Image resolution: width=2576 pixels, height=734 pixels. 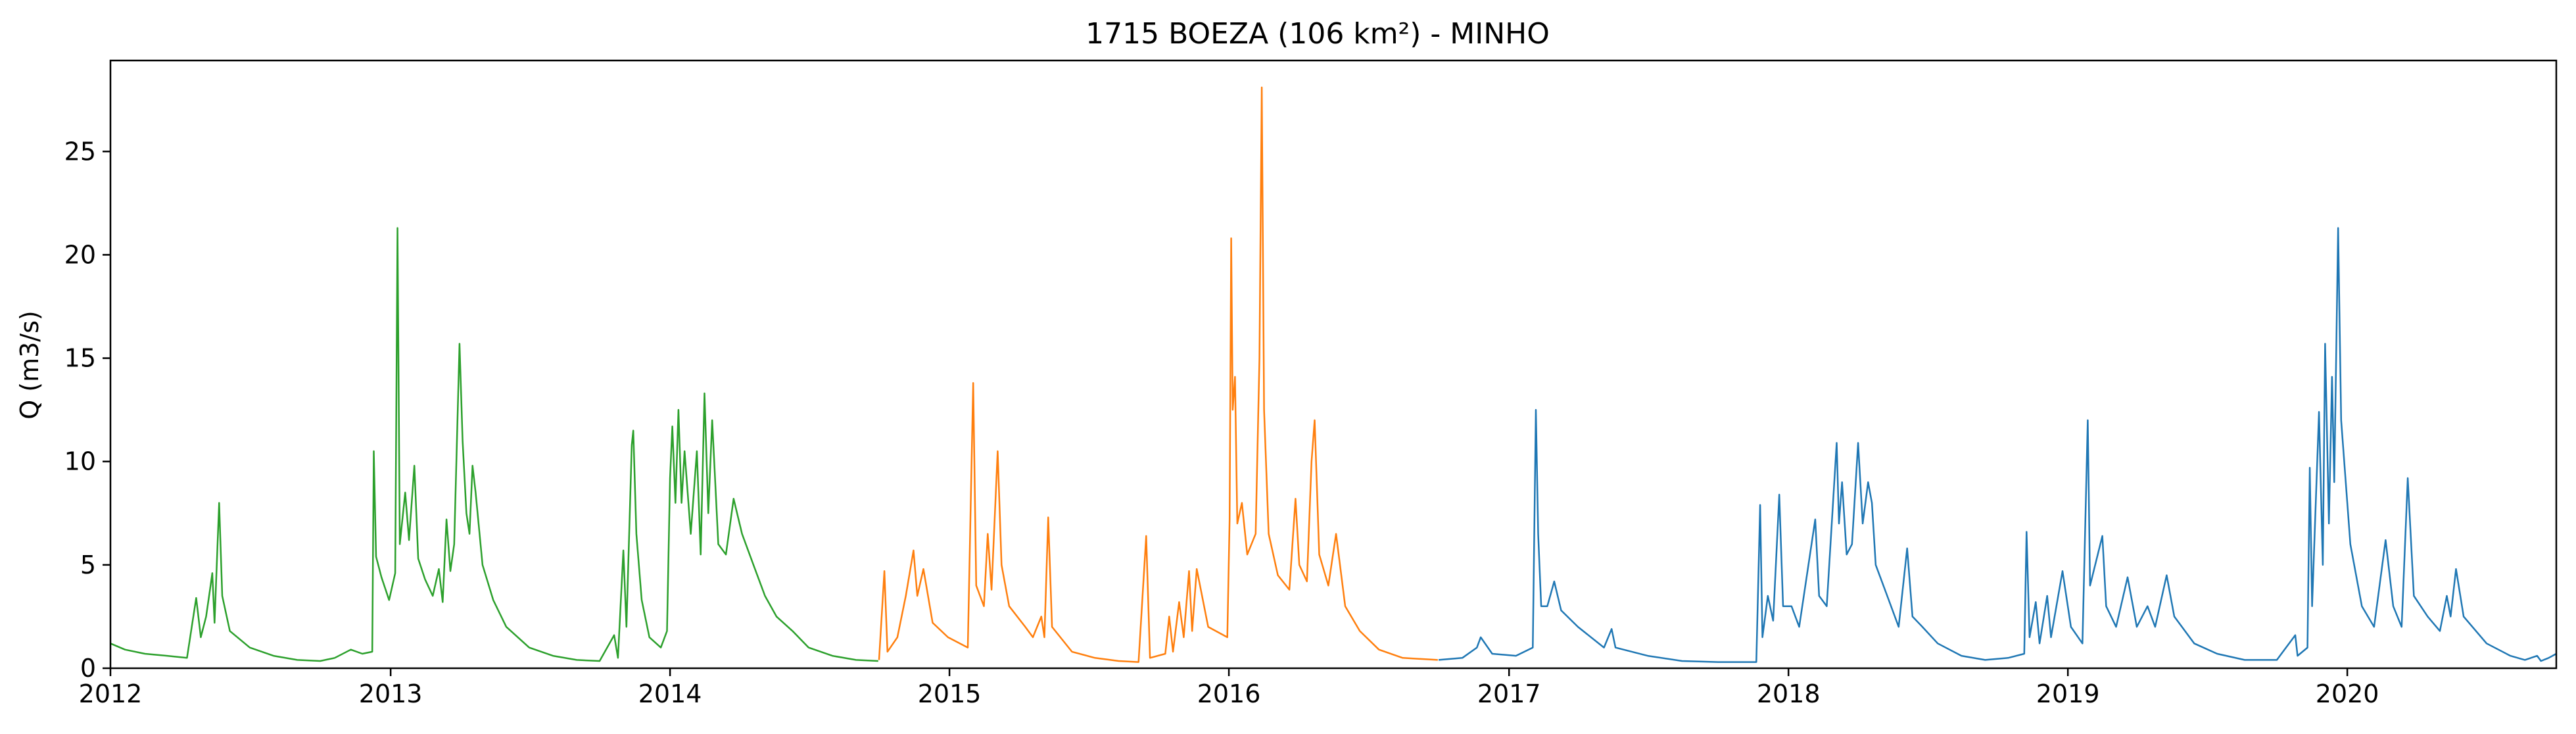 I want to click on x-tick-label: 2014, so click(x=670, y=694).